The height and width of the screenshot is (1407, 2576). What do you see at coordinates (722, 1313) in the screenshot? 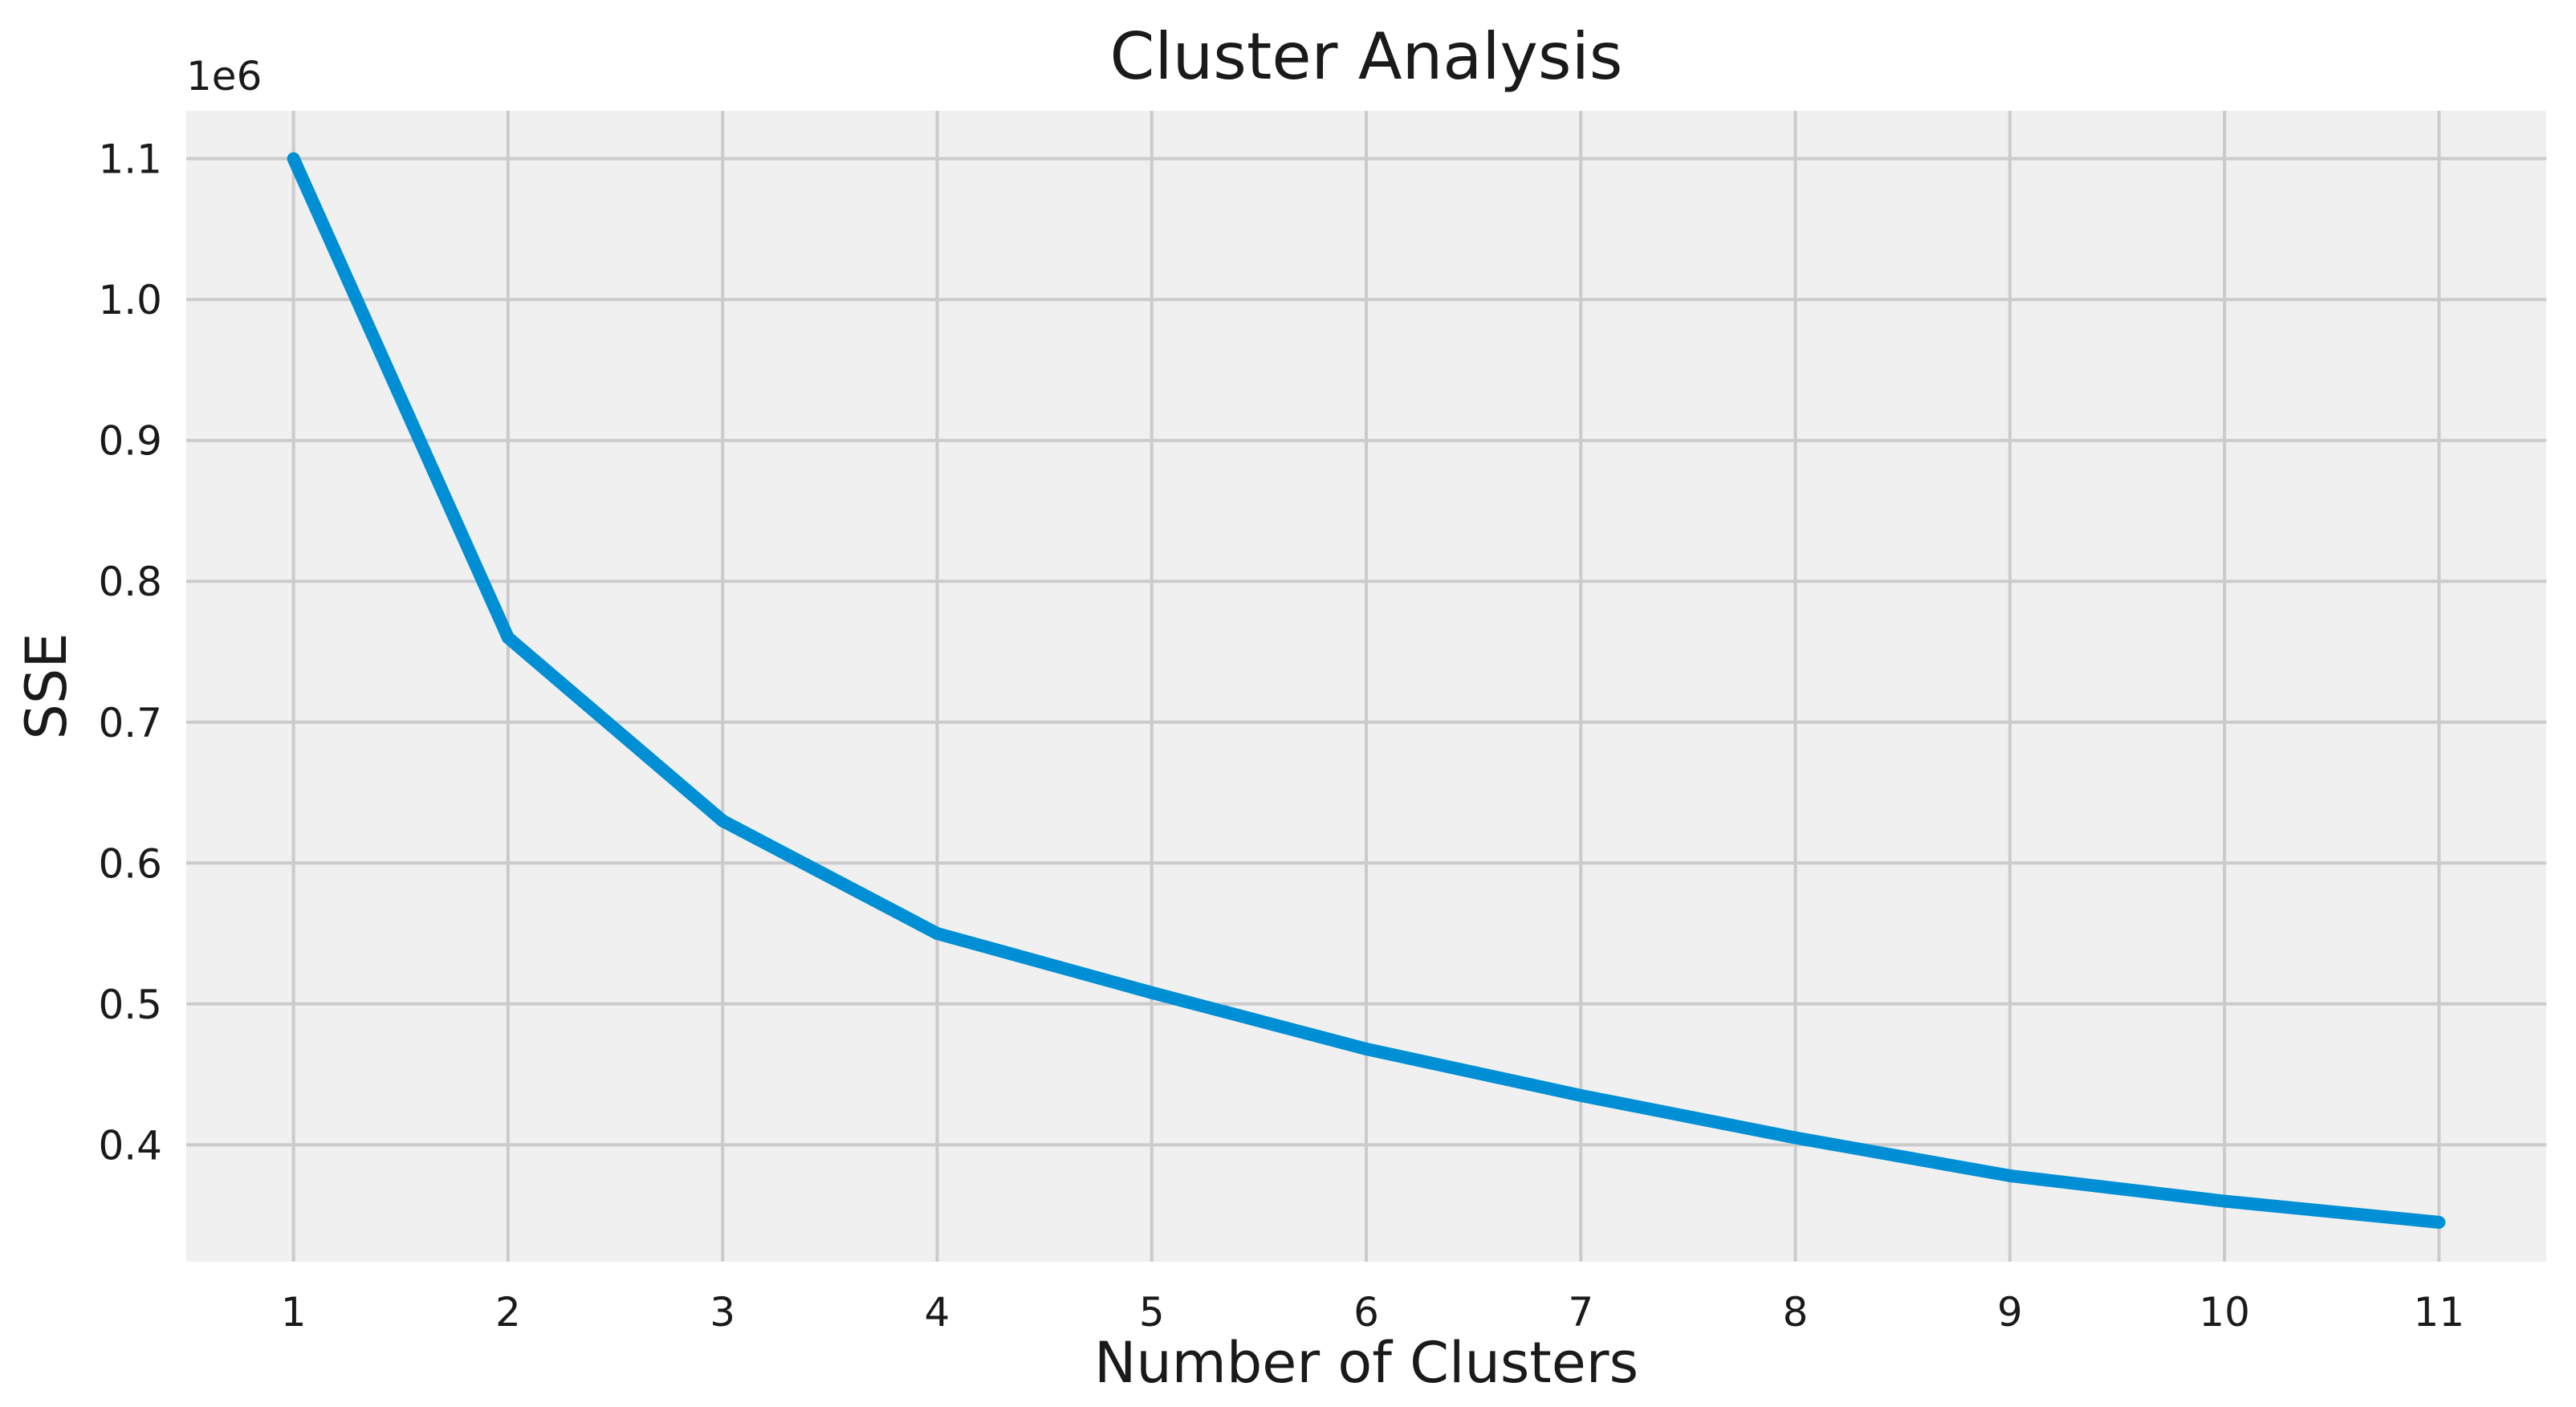
I see `x-tick-label-3: 3` at bounding box center [722, 1313].